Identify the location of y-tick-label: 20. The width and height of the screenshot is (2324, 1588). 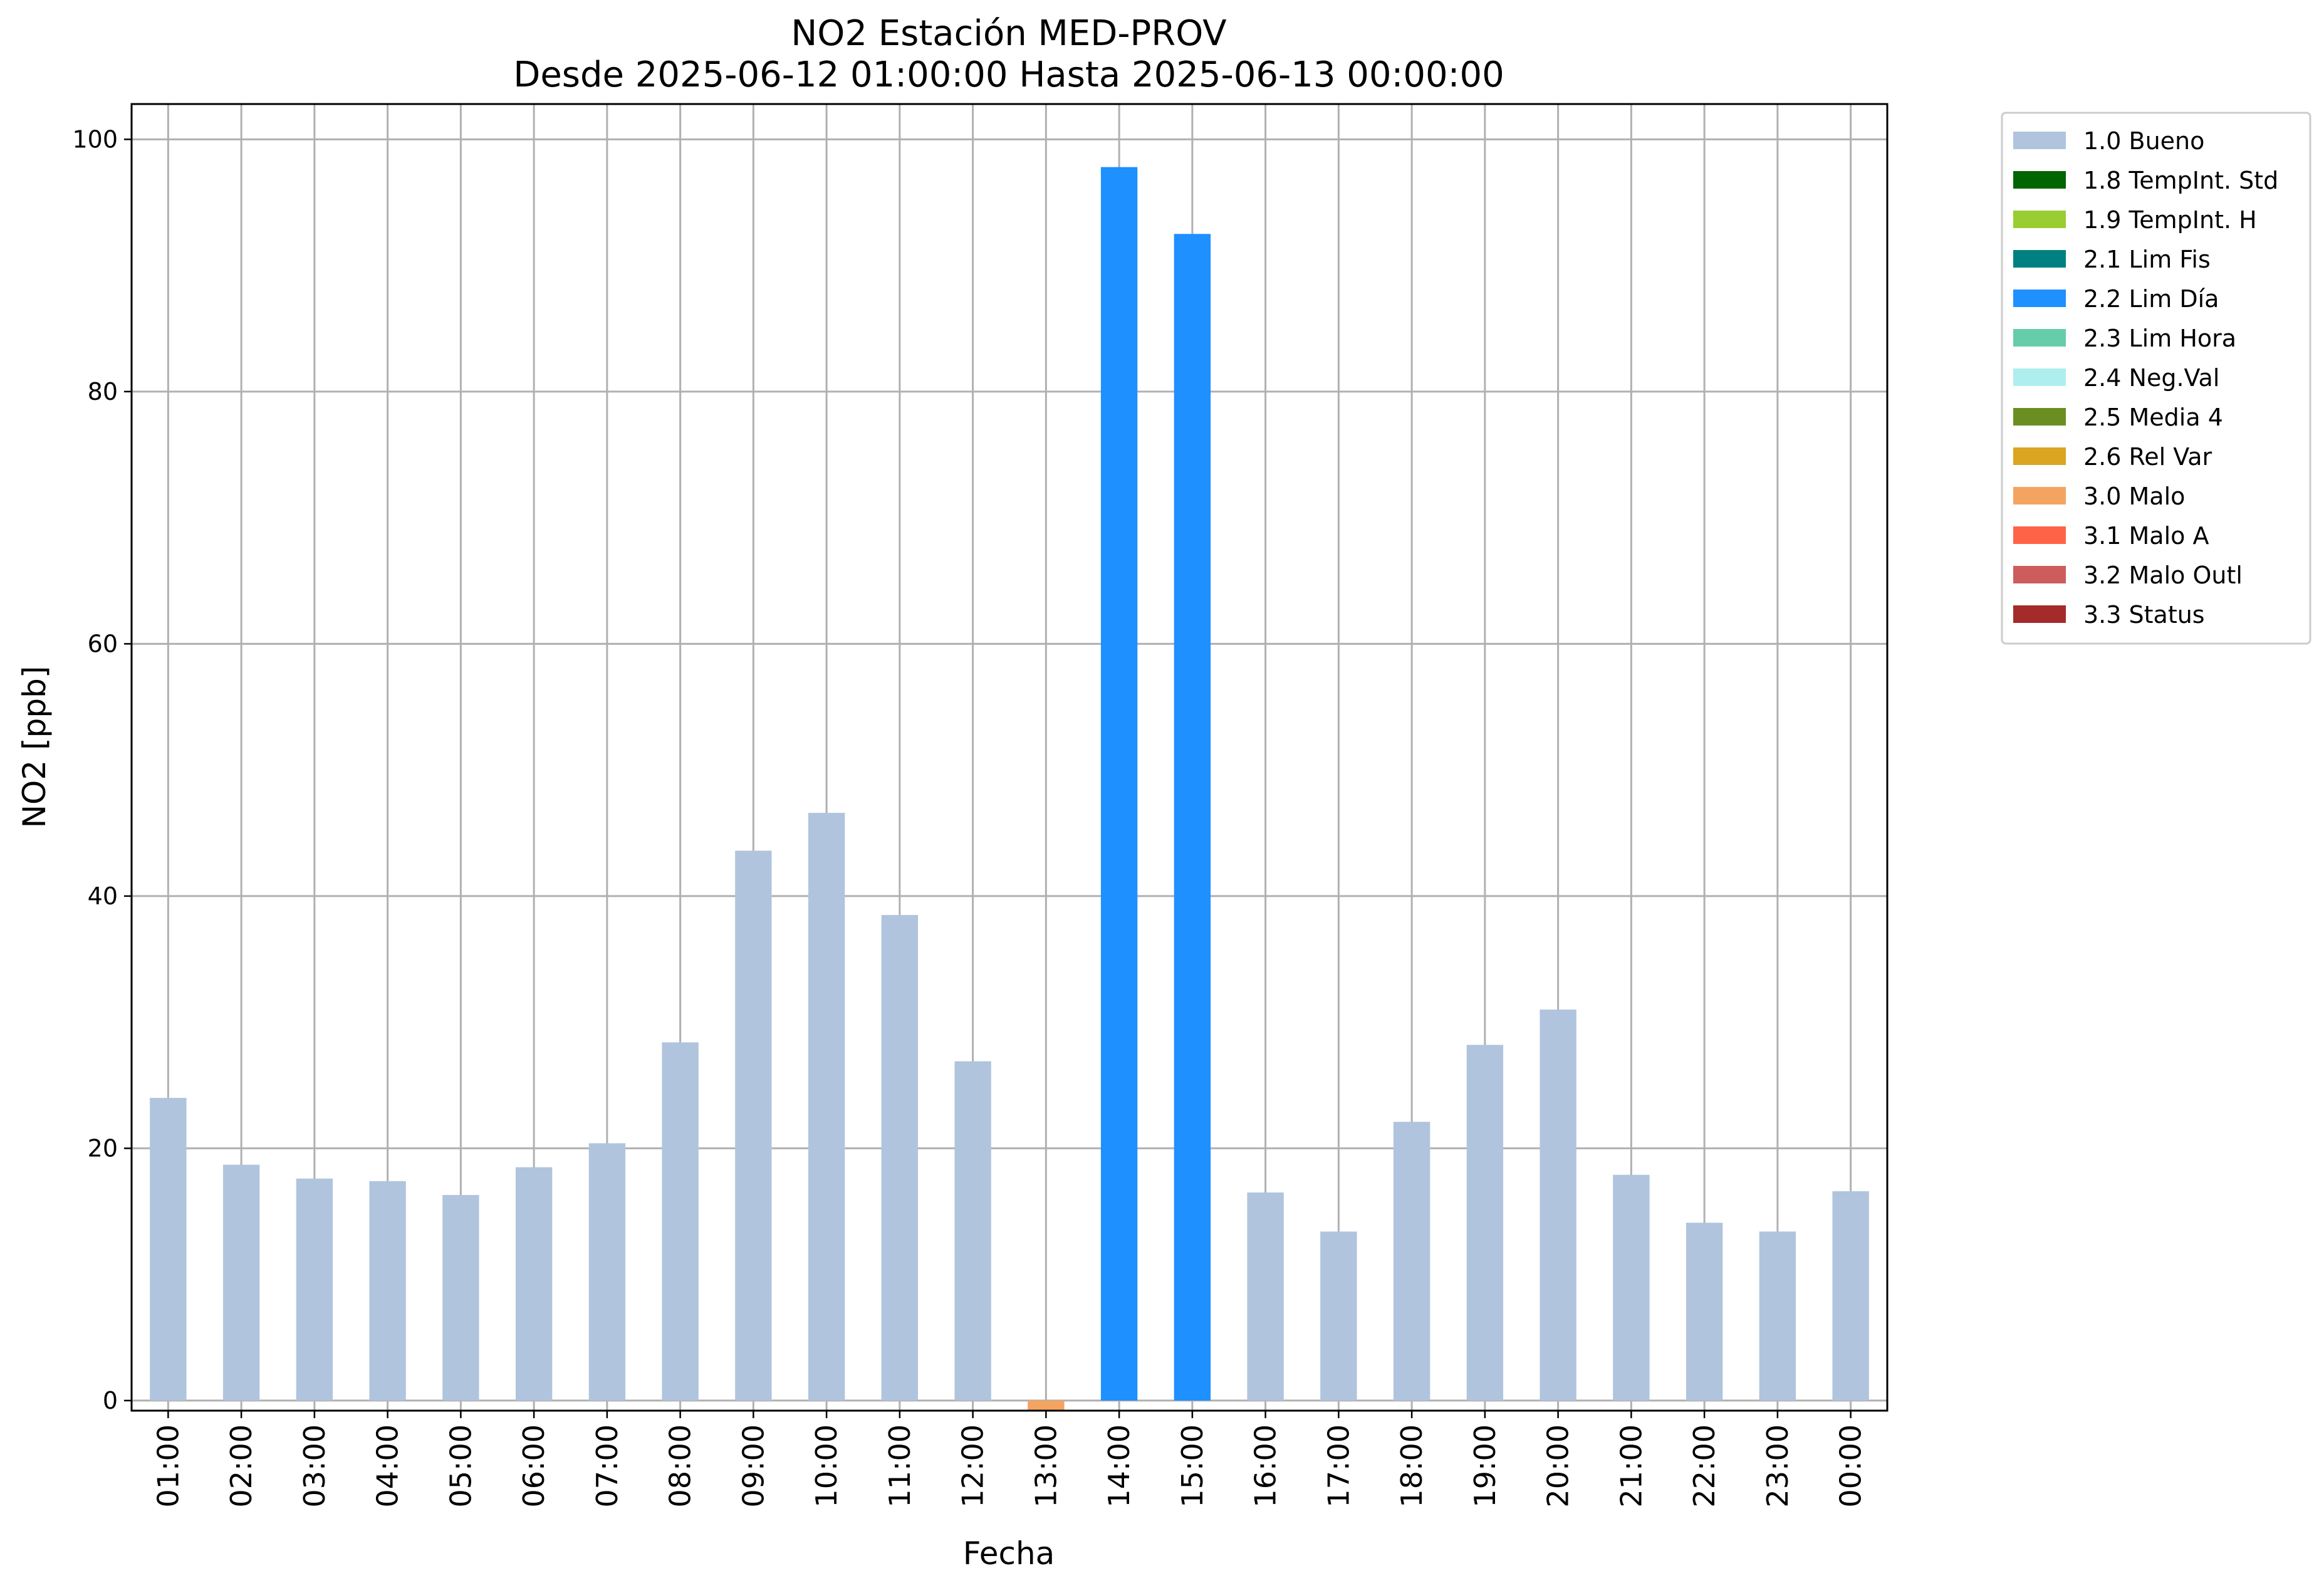
(103, 1148).